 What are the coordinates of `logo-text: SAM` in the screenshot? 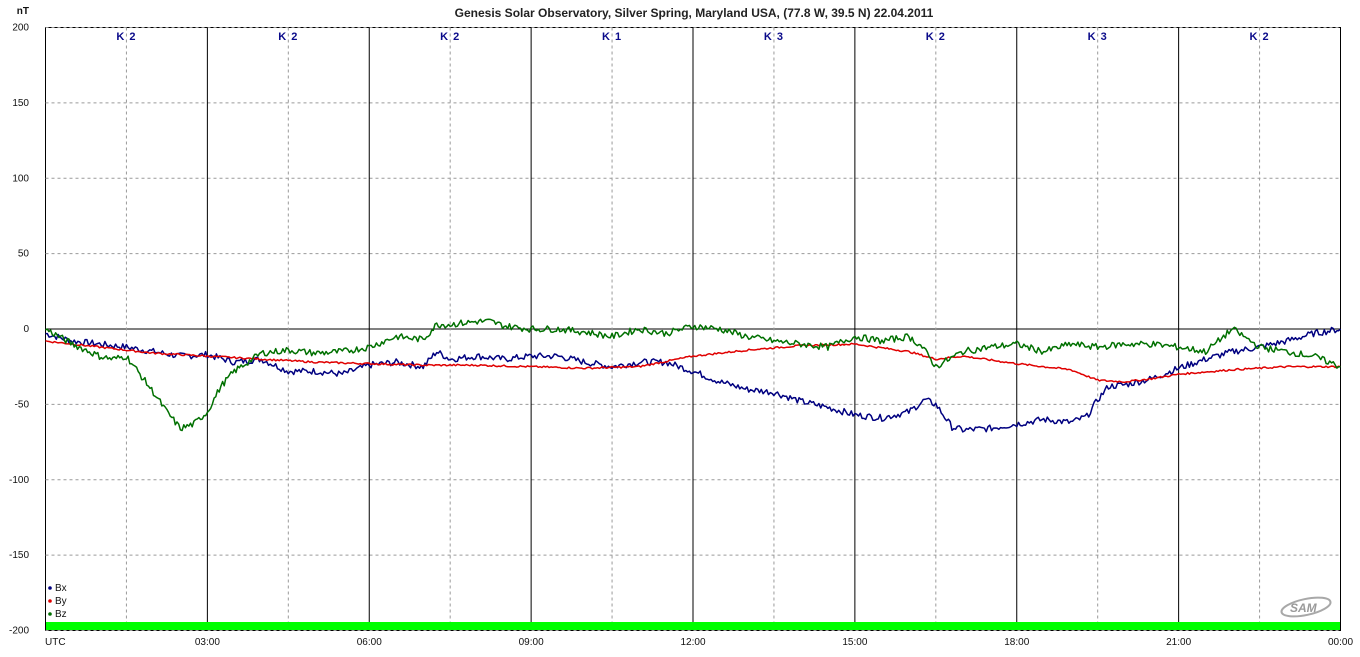 It's located at (1304, 608).